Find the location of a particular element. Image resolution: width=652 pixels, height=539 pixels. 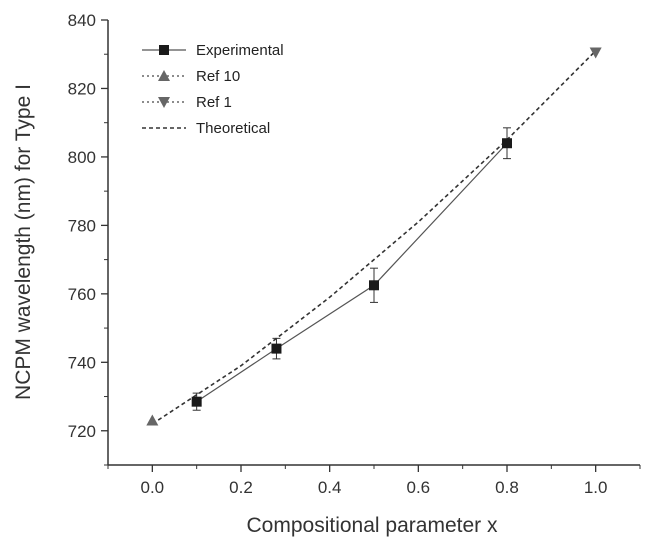

legend-item: Ref 10 is located at coordinates (191, 76).